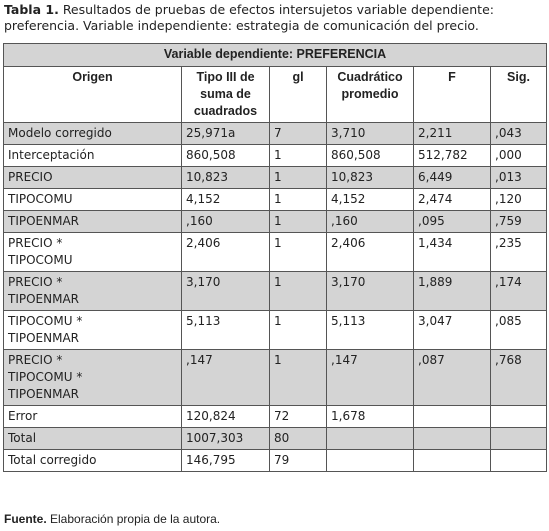 This screenshot has width=549, height=531. Describe the element at coordinates (518, 133) in the screenshot. I see `cell: ,043` at that location.